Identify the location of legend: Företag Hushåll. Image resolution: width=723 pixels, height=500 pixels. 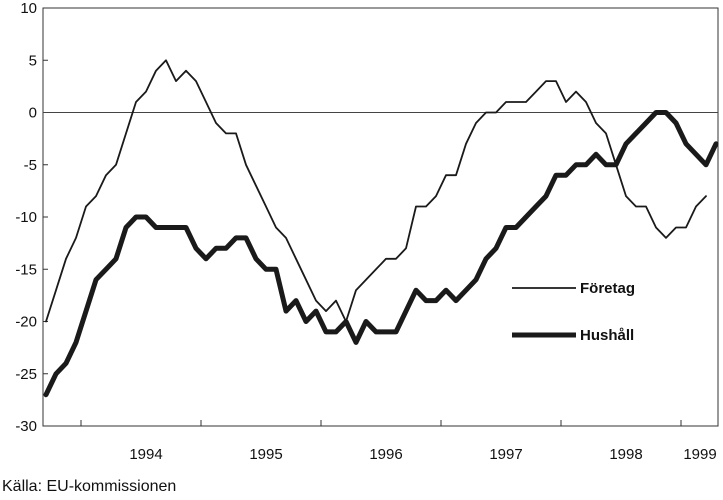
(573, 312).